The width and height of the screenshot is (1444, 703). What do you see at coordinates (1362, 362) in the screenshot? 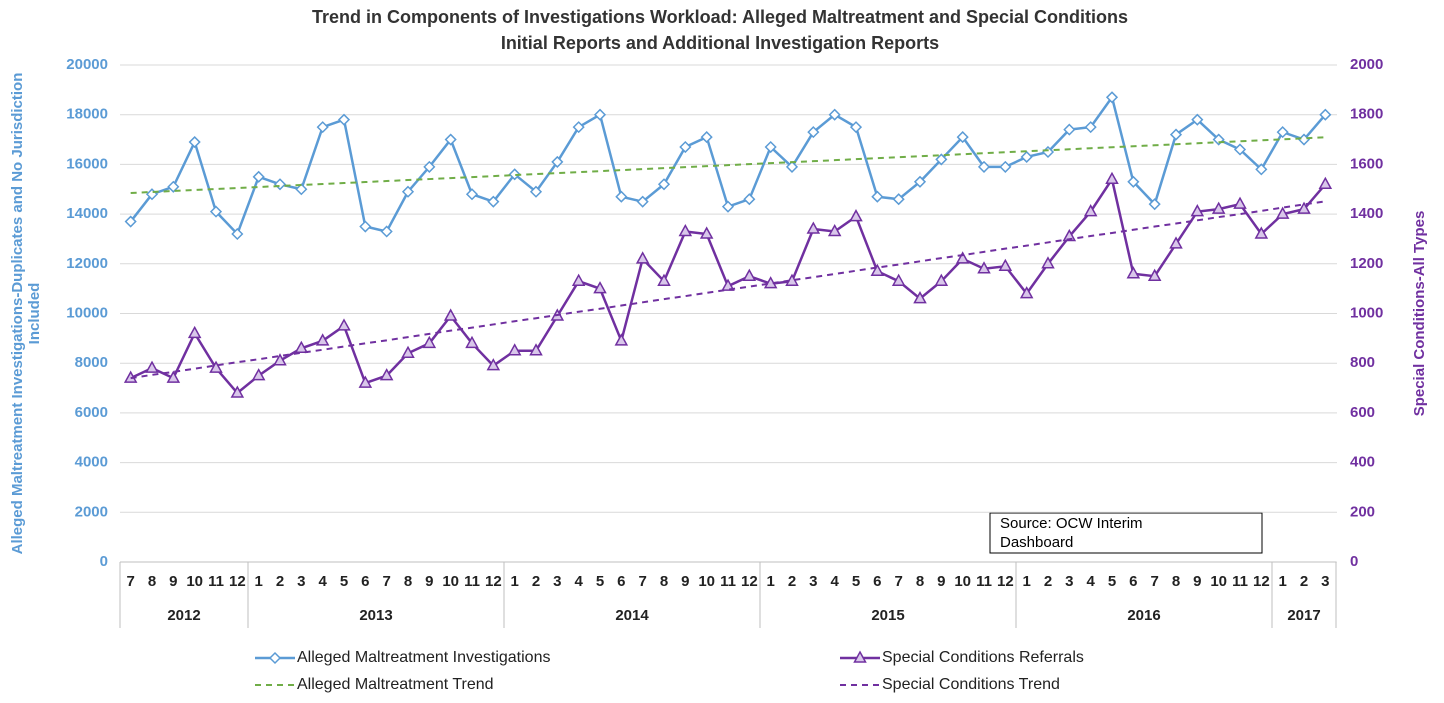
I see `y2-tick-label: 800` at bounding box center [1362, 362].